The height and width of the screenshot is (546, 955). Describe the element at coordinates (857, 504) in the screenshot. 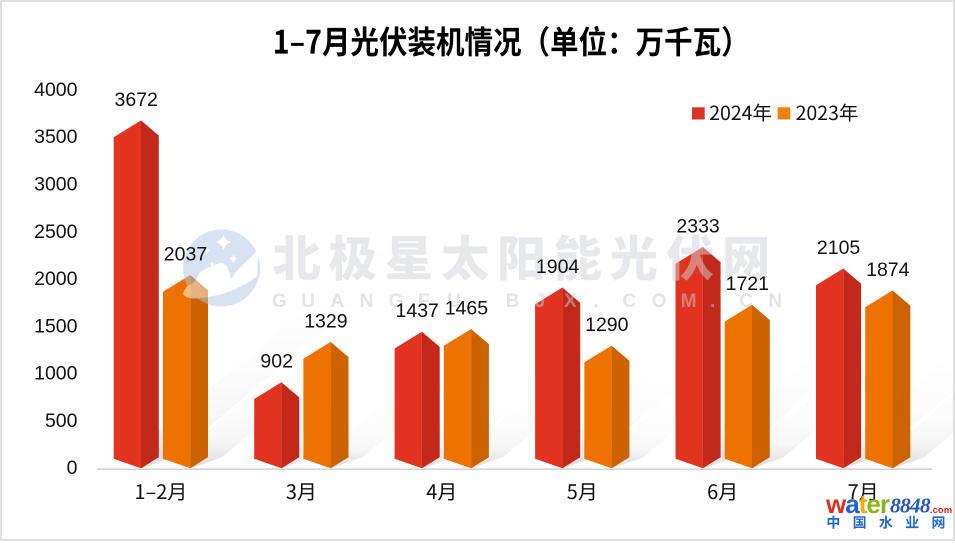

I see `svg-text: water` at that location.